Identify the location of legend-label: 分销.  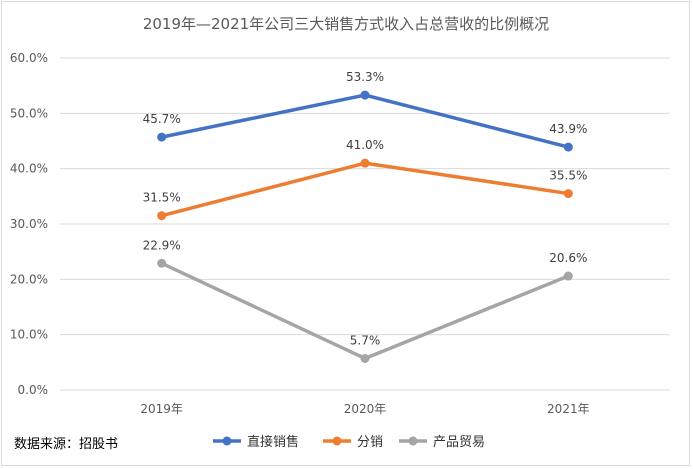
(370, 442).